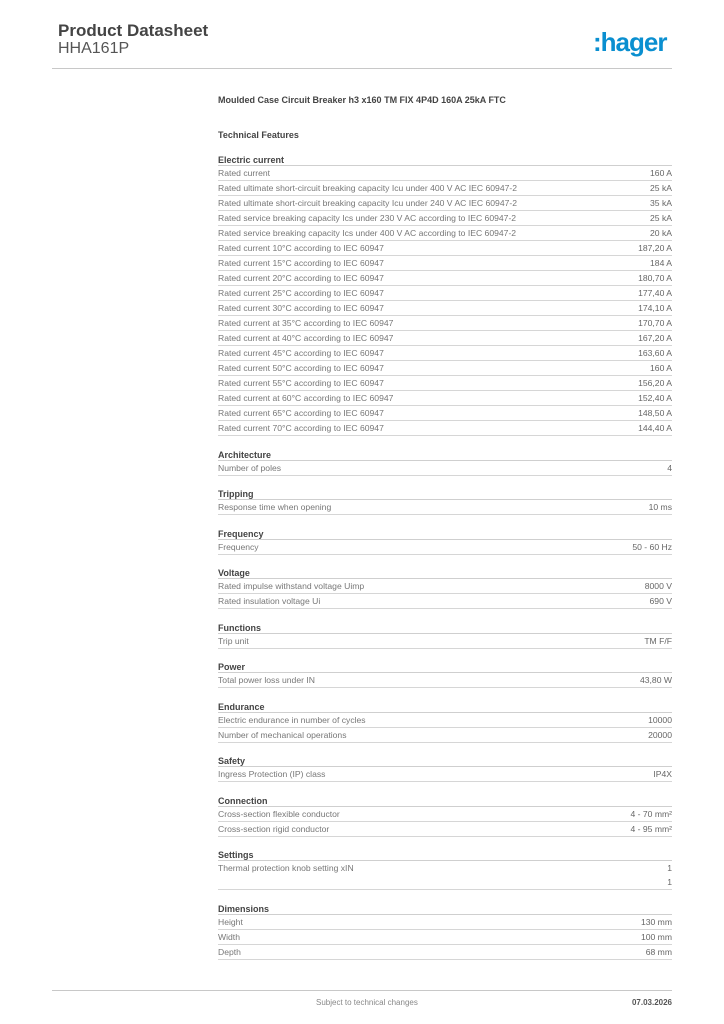  What do you see at coordinates (94, 48) in the screenshot?
I see `product-code: HHA161P` at bounding box center [94, 48].